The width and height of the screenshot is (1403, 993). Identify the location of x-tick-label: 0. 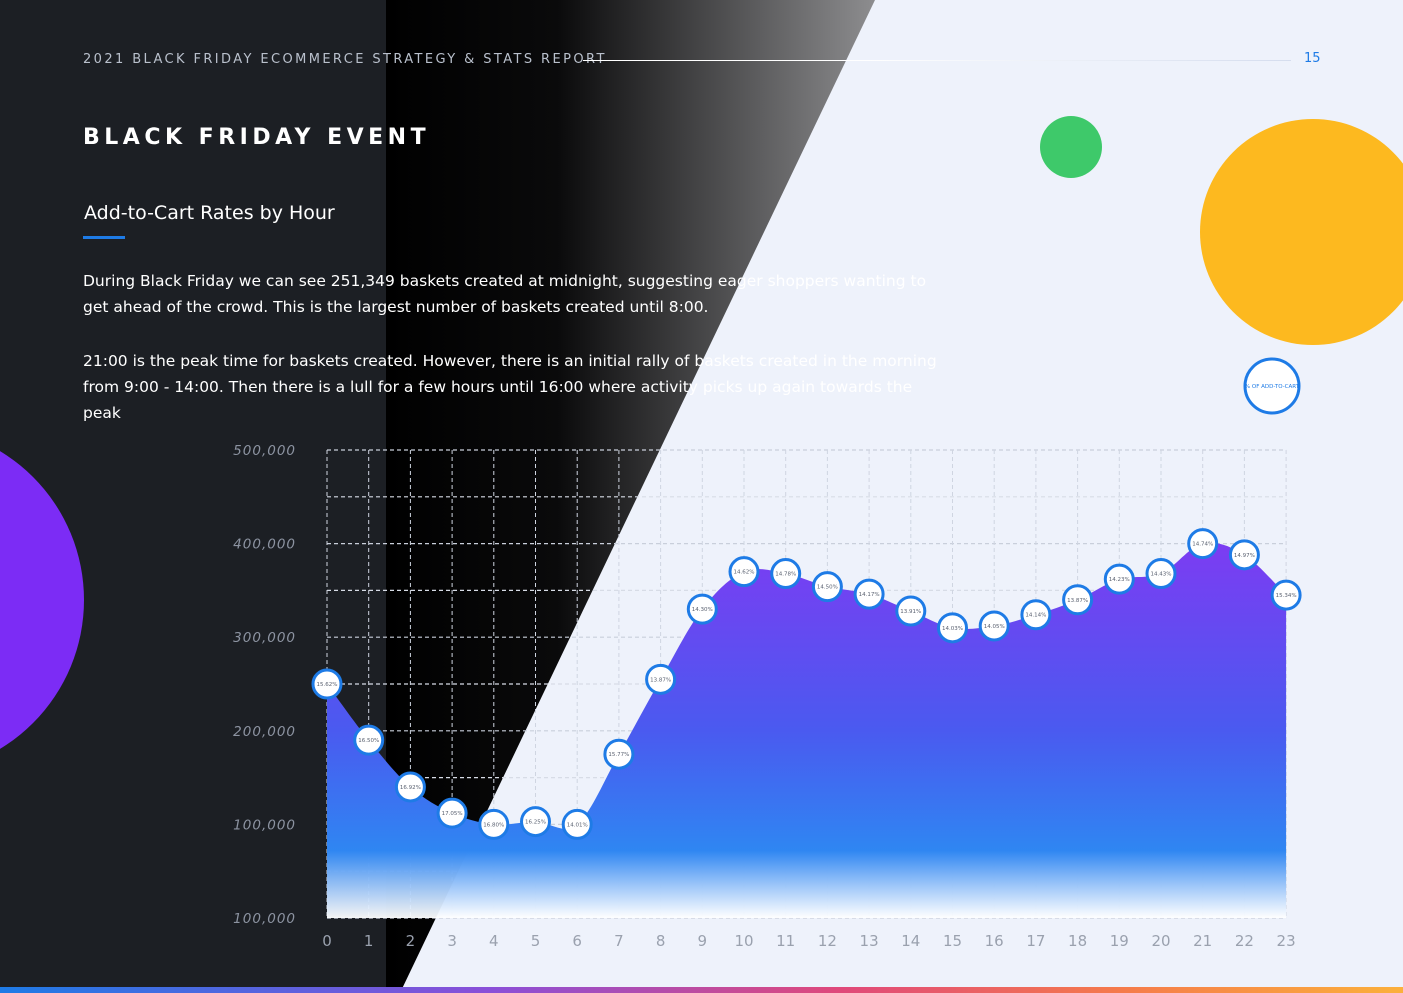
(327, 941).